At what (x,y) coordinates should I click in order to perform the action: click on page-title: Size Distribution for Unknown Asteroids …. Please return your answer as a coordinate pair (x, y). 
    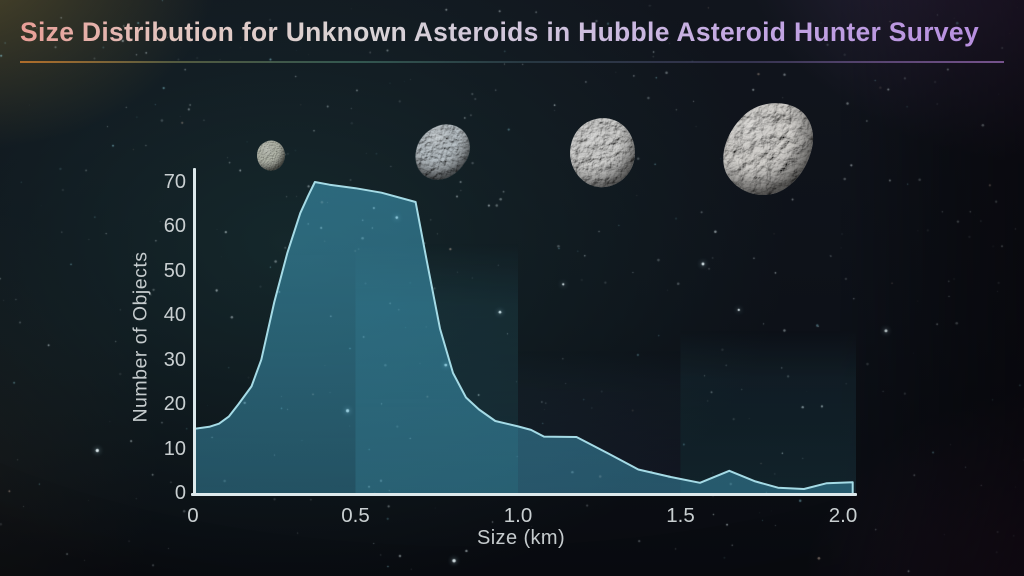
    Looking at the image, I should click on (499, 32).